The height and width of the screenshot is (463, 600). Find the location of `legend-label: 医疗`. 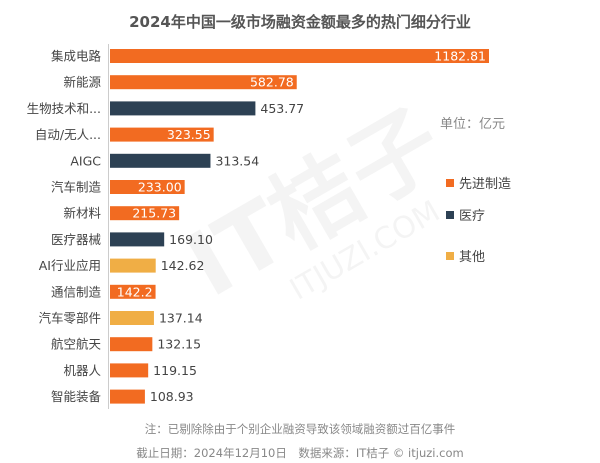

legend-label: 医疗 is located at coordinates (472, 216).